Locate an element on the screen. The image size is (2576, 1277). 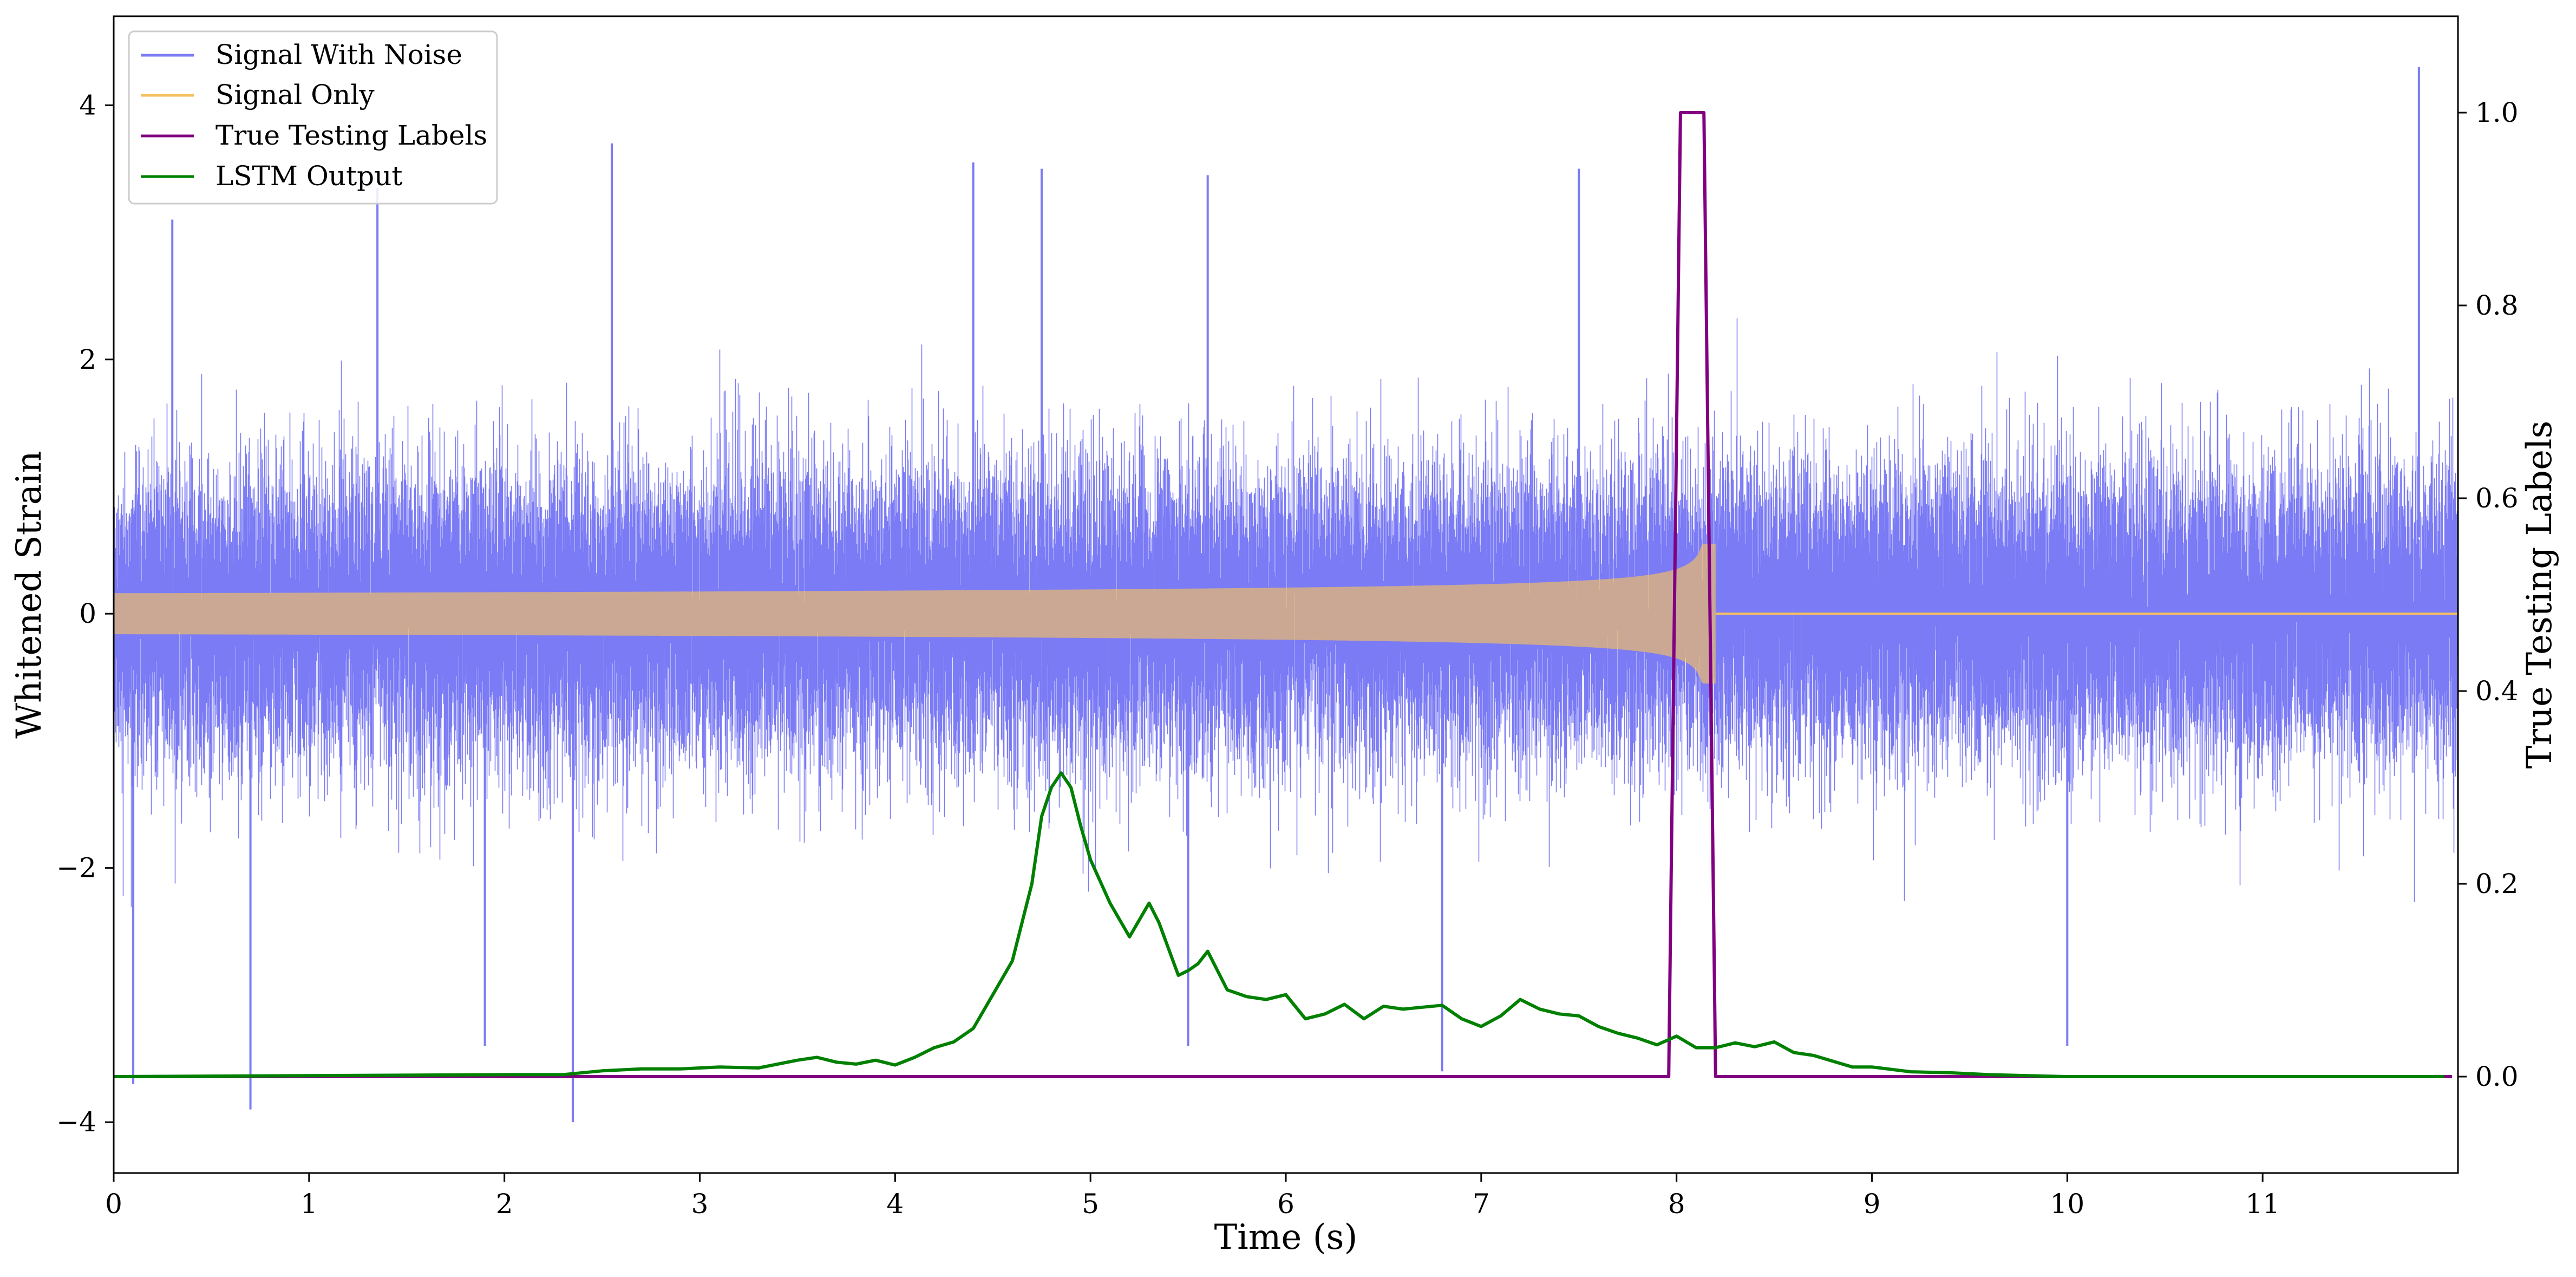
x-axis-label: Time (s) is located at coordinates (1286, 1237).